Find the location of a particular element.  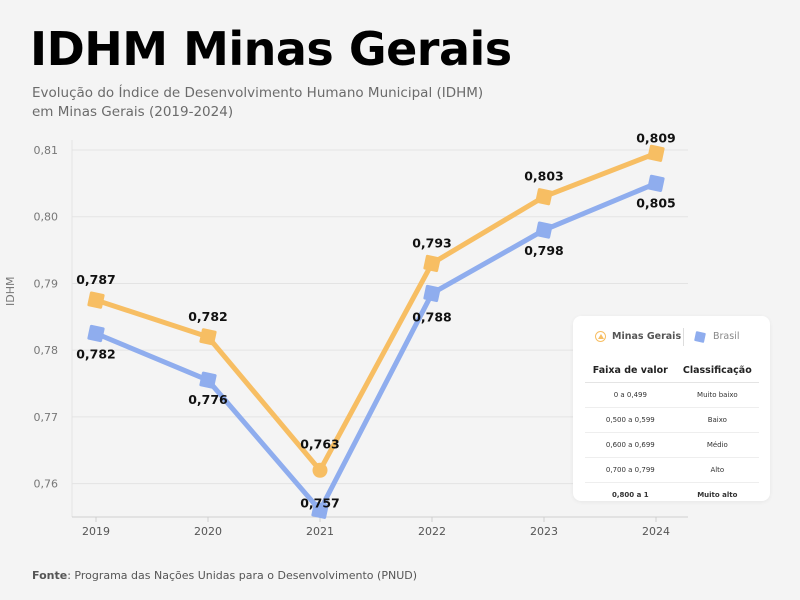

table-row: 0,500 a 0,599 Baixo is located at coordinates (672, 420).